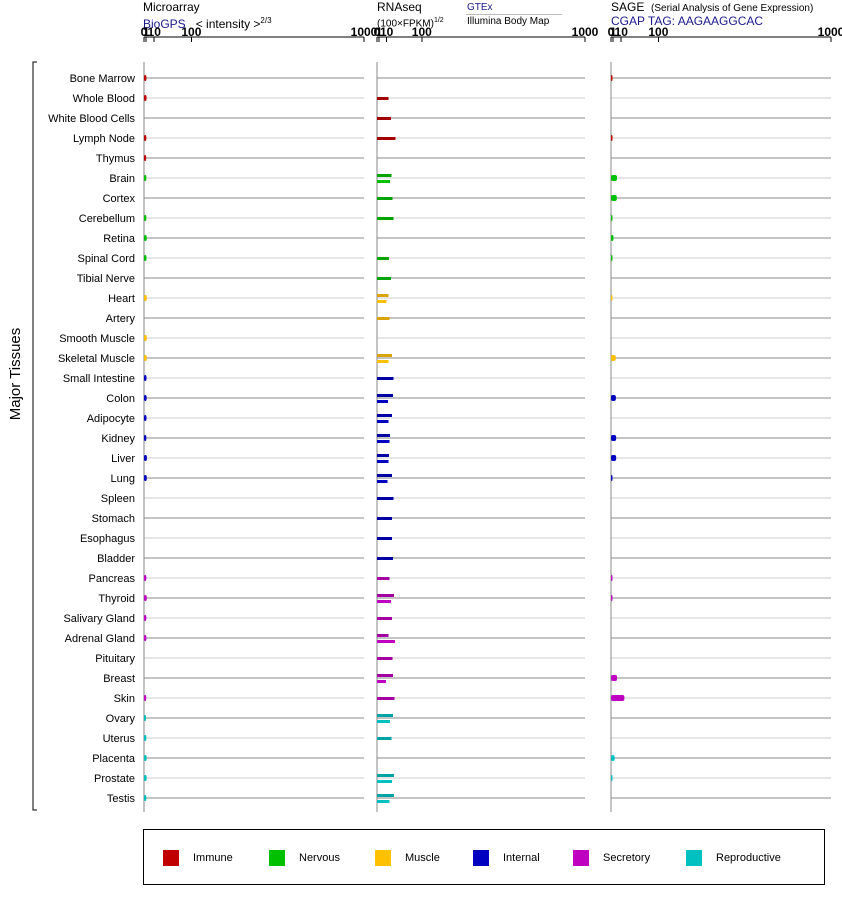 This screenshot has width=842, height=900. What do you see at coordinates (748, 858) in the screenshot?
I see `legend-label: Reproductive` at bounding box center [748, 858].